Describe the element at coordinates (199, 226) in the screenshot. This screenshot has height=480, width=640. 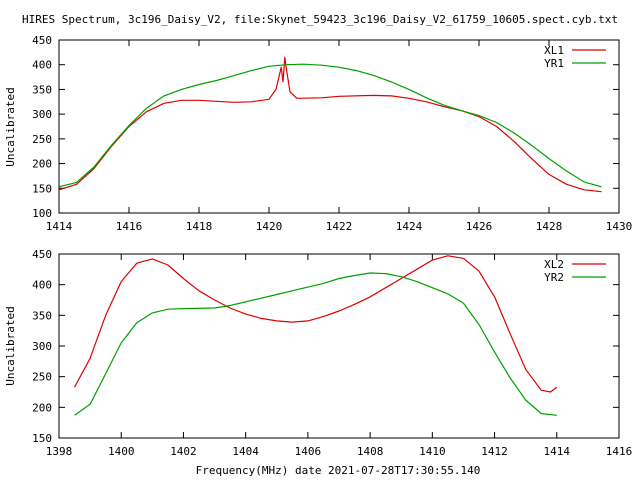
I see `x-tick-label: 1418` at that location.